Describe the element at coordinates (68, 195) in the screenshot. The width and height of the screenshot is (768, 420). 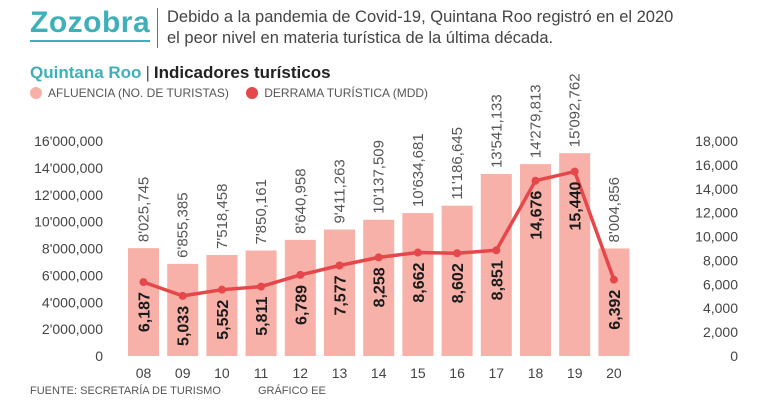
I see `y-left-tick-label: 12'000,000` at that location.